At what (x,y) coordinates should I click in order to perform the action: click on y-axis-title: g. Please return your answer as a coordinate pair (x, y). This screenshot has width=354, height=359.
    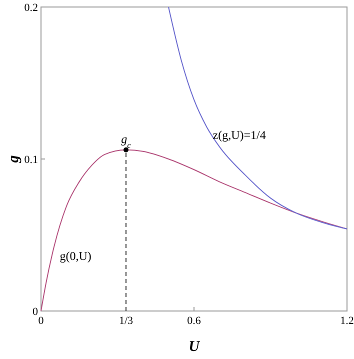
    Looking at the image, I should click on (14, 159).